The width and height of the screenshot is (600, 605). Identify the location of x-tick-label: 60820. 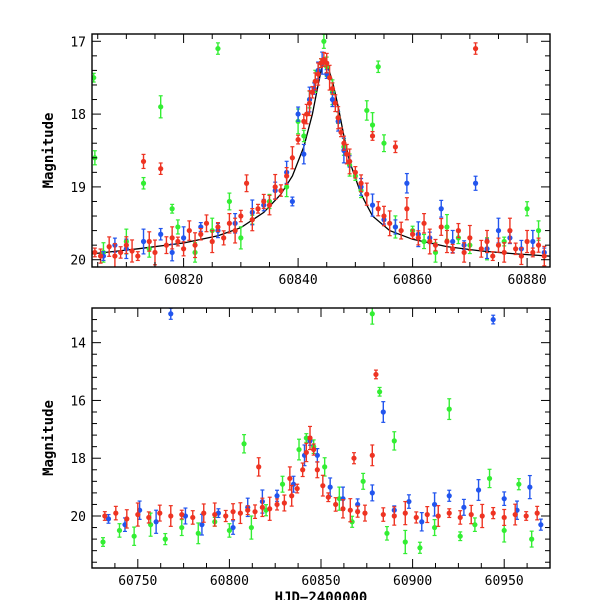
(183, 280).